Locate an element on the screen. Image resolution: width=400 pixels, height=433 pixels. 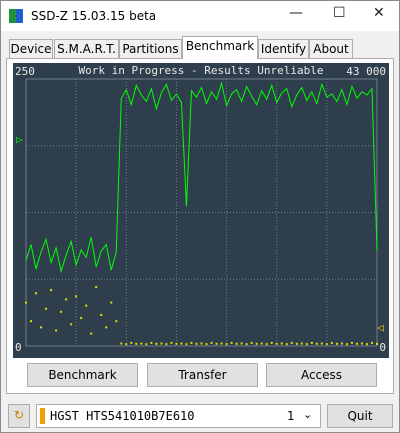
tab: Partitions is located at coordinates (150, 48).